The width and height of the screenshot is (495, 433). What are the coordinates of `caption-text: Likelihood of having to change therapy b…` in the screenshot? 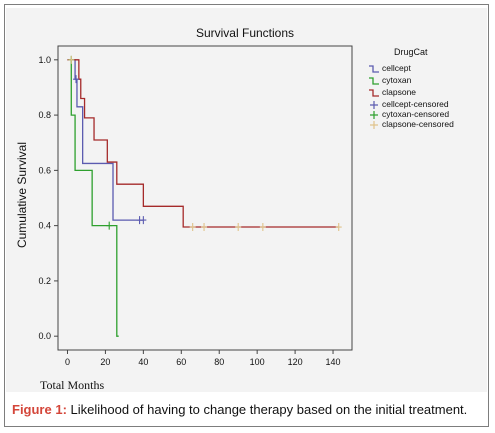 It's located at (267, 409).